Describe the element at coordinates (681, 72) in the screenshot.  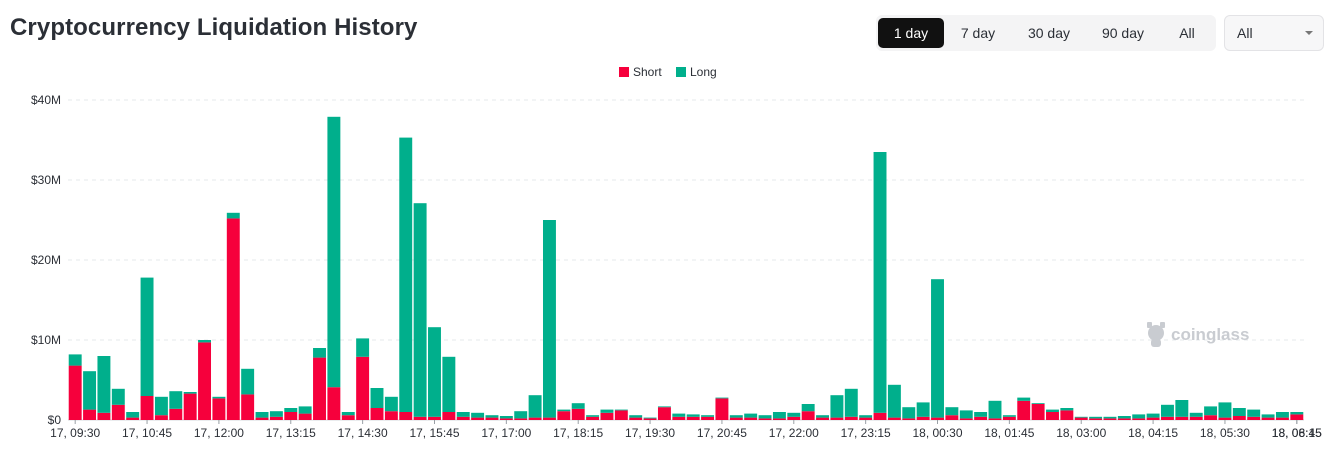
I see `legend-long-swatch` at that location.